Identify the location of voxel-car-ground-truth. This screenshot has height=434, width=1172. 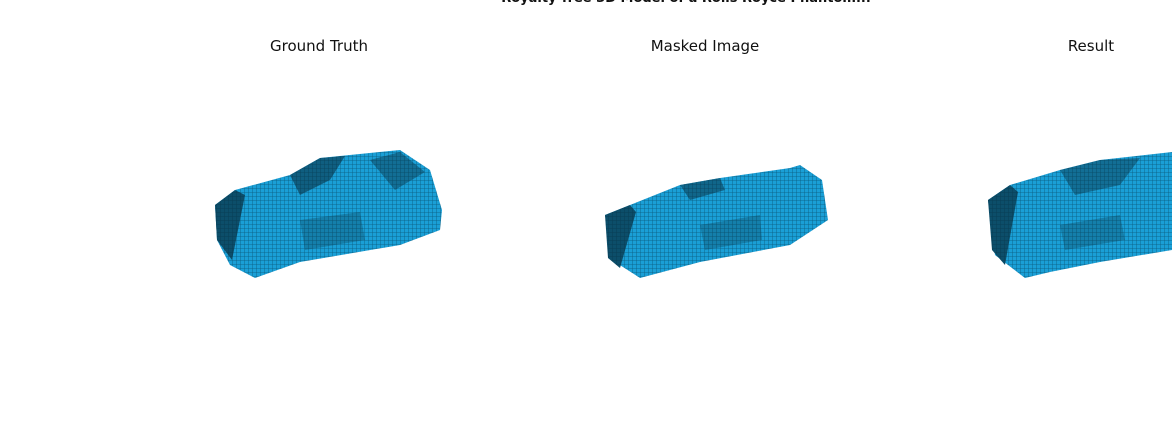
(328, 214).